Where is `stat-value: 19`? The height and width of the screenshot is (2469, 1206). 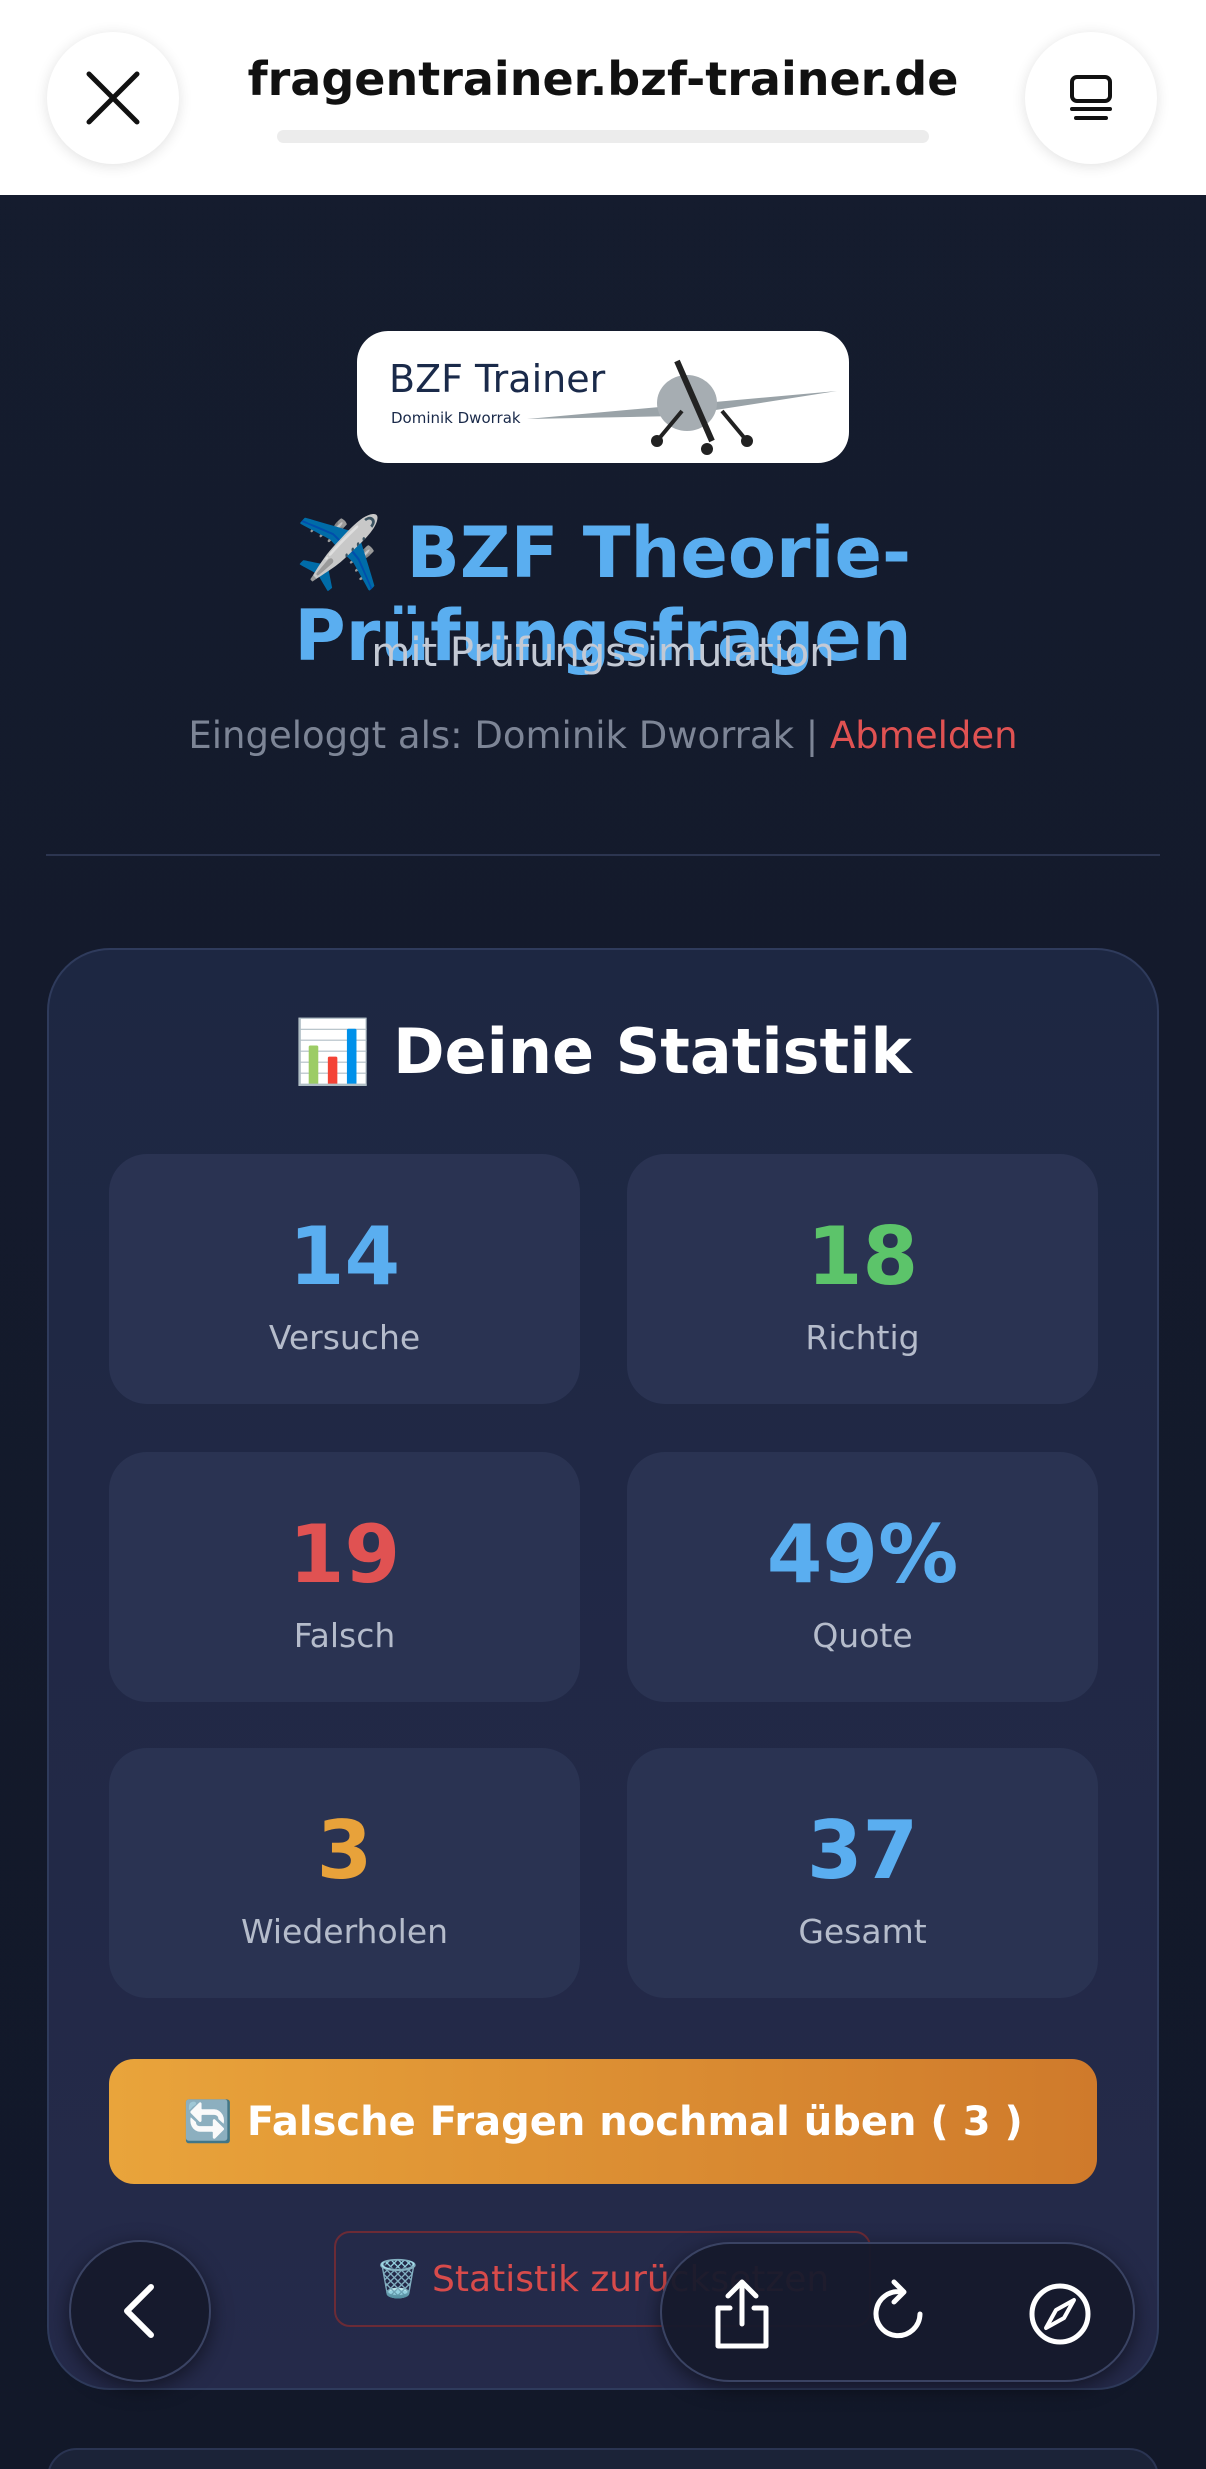
stat-value: 19 is located at coordinates (344, 1554).